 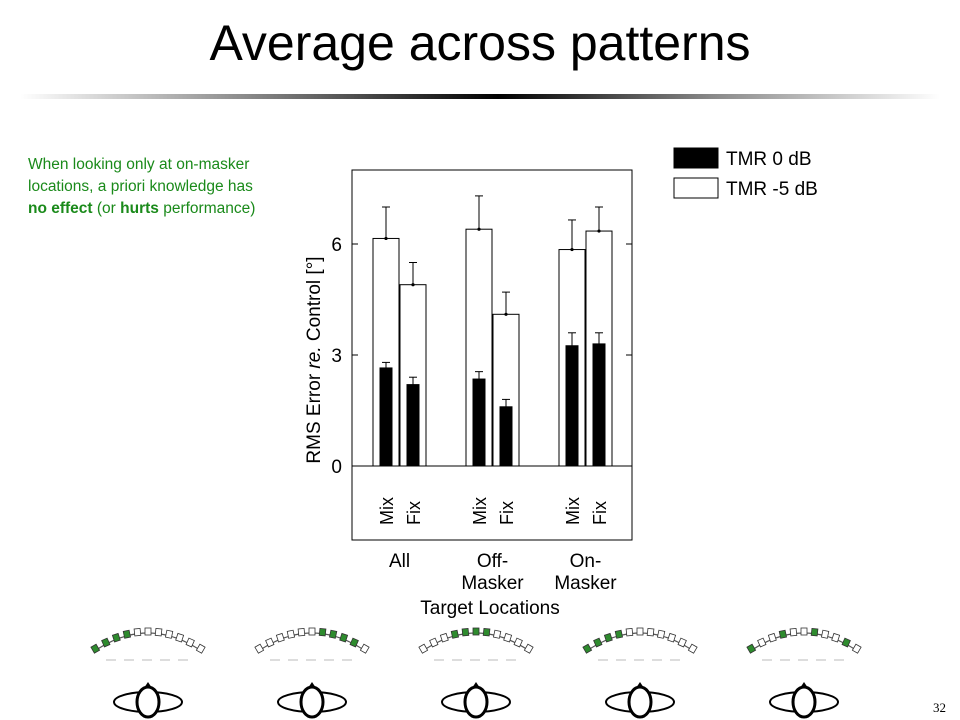 I want to click on page-number: 32, so click(x=939, y=707).